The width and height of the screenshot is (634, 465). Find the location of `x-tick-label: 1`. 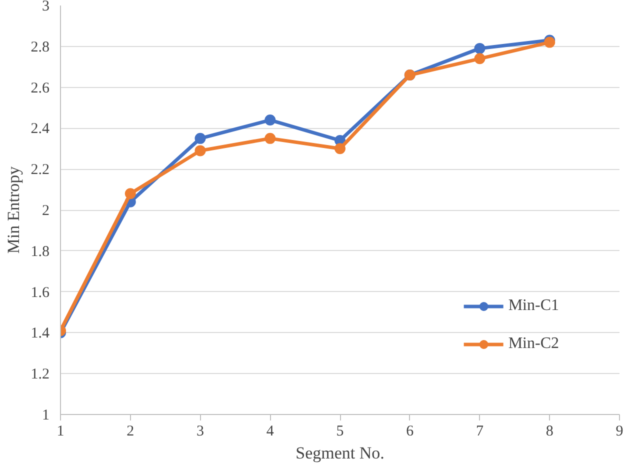

x-tick-label: 1 is located at coordinates (60, 432).